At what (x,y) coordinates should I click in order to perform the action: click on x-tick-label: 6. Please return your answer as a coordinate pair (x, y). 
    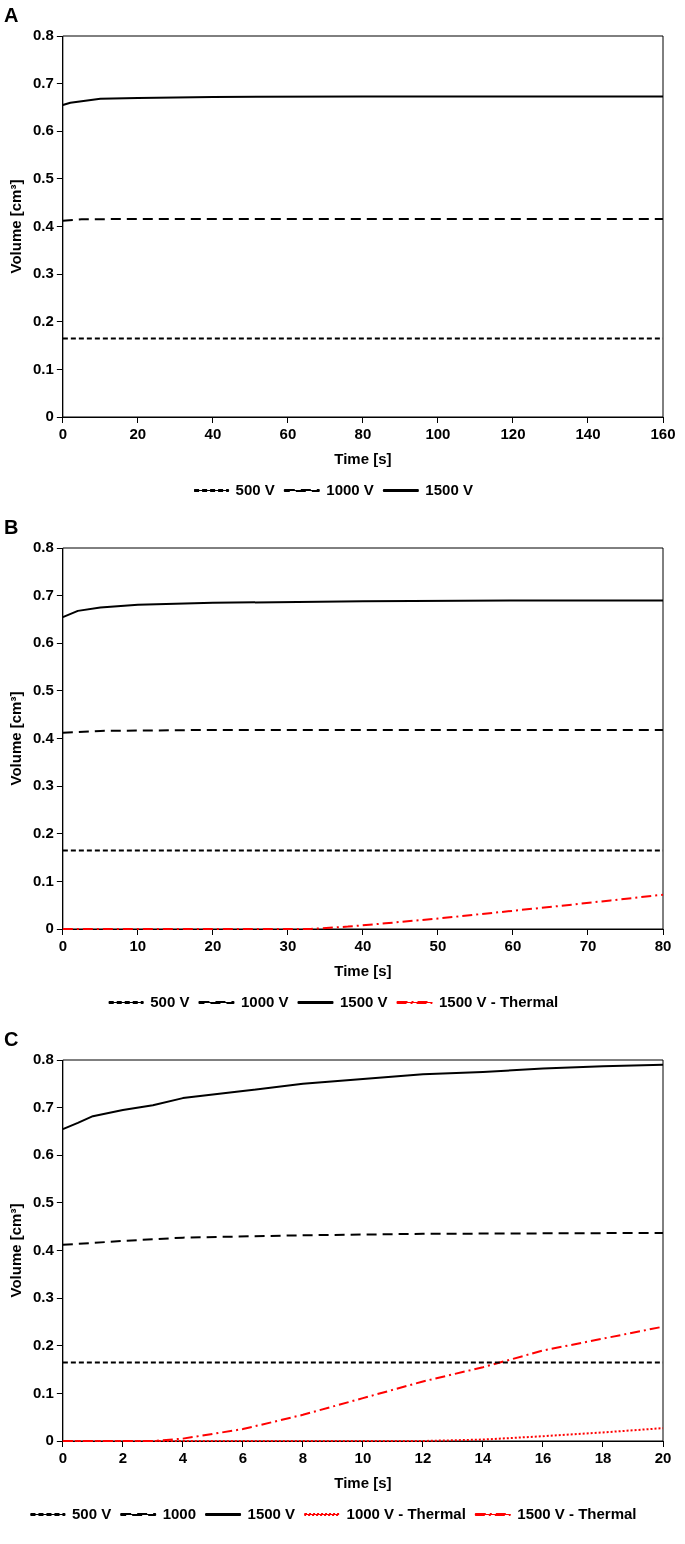
    Looking at the image, I should click on (243, 1458).